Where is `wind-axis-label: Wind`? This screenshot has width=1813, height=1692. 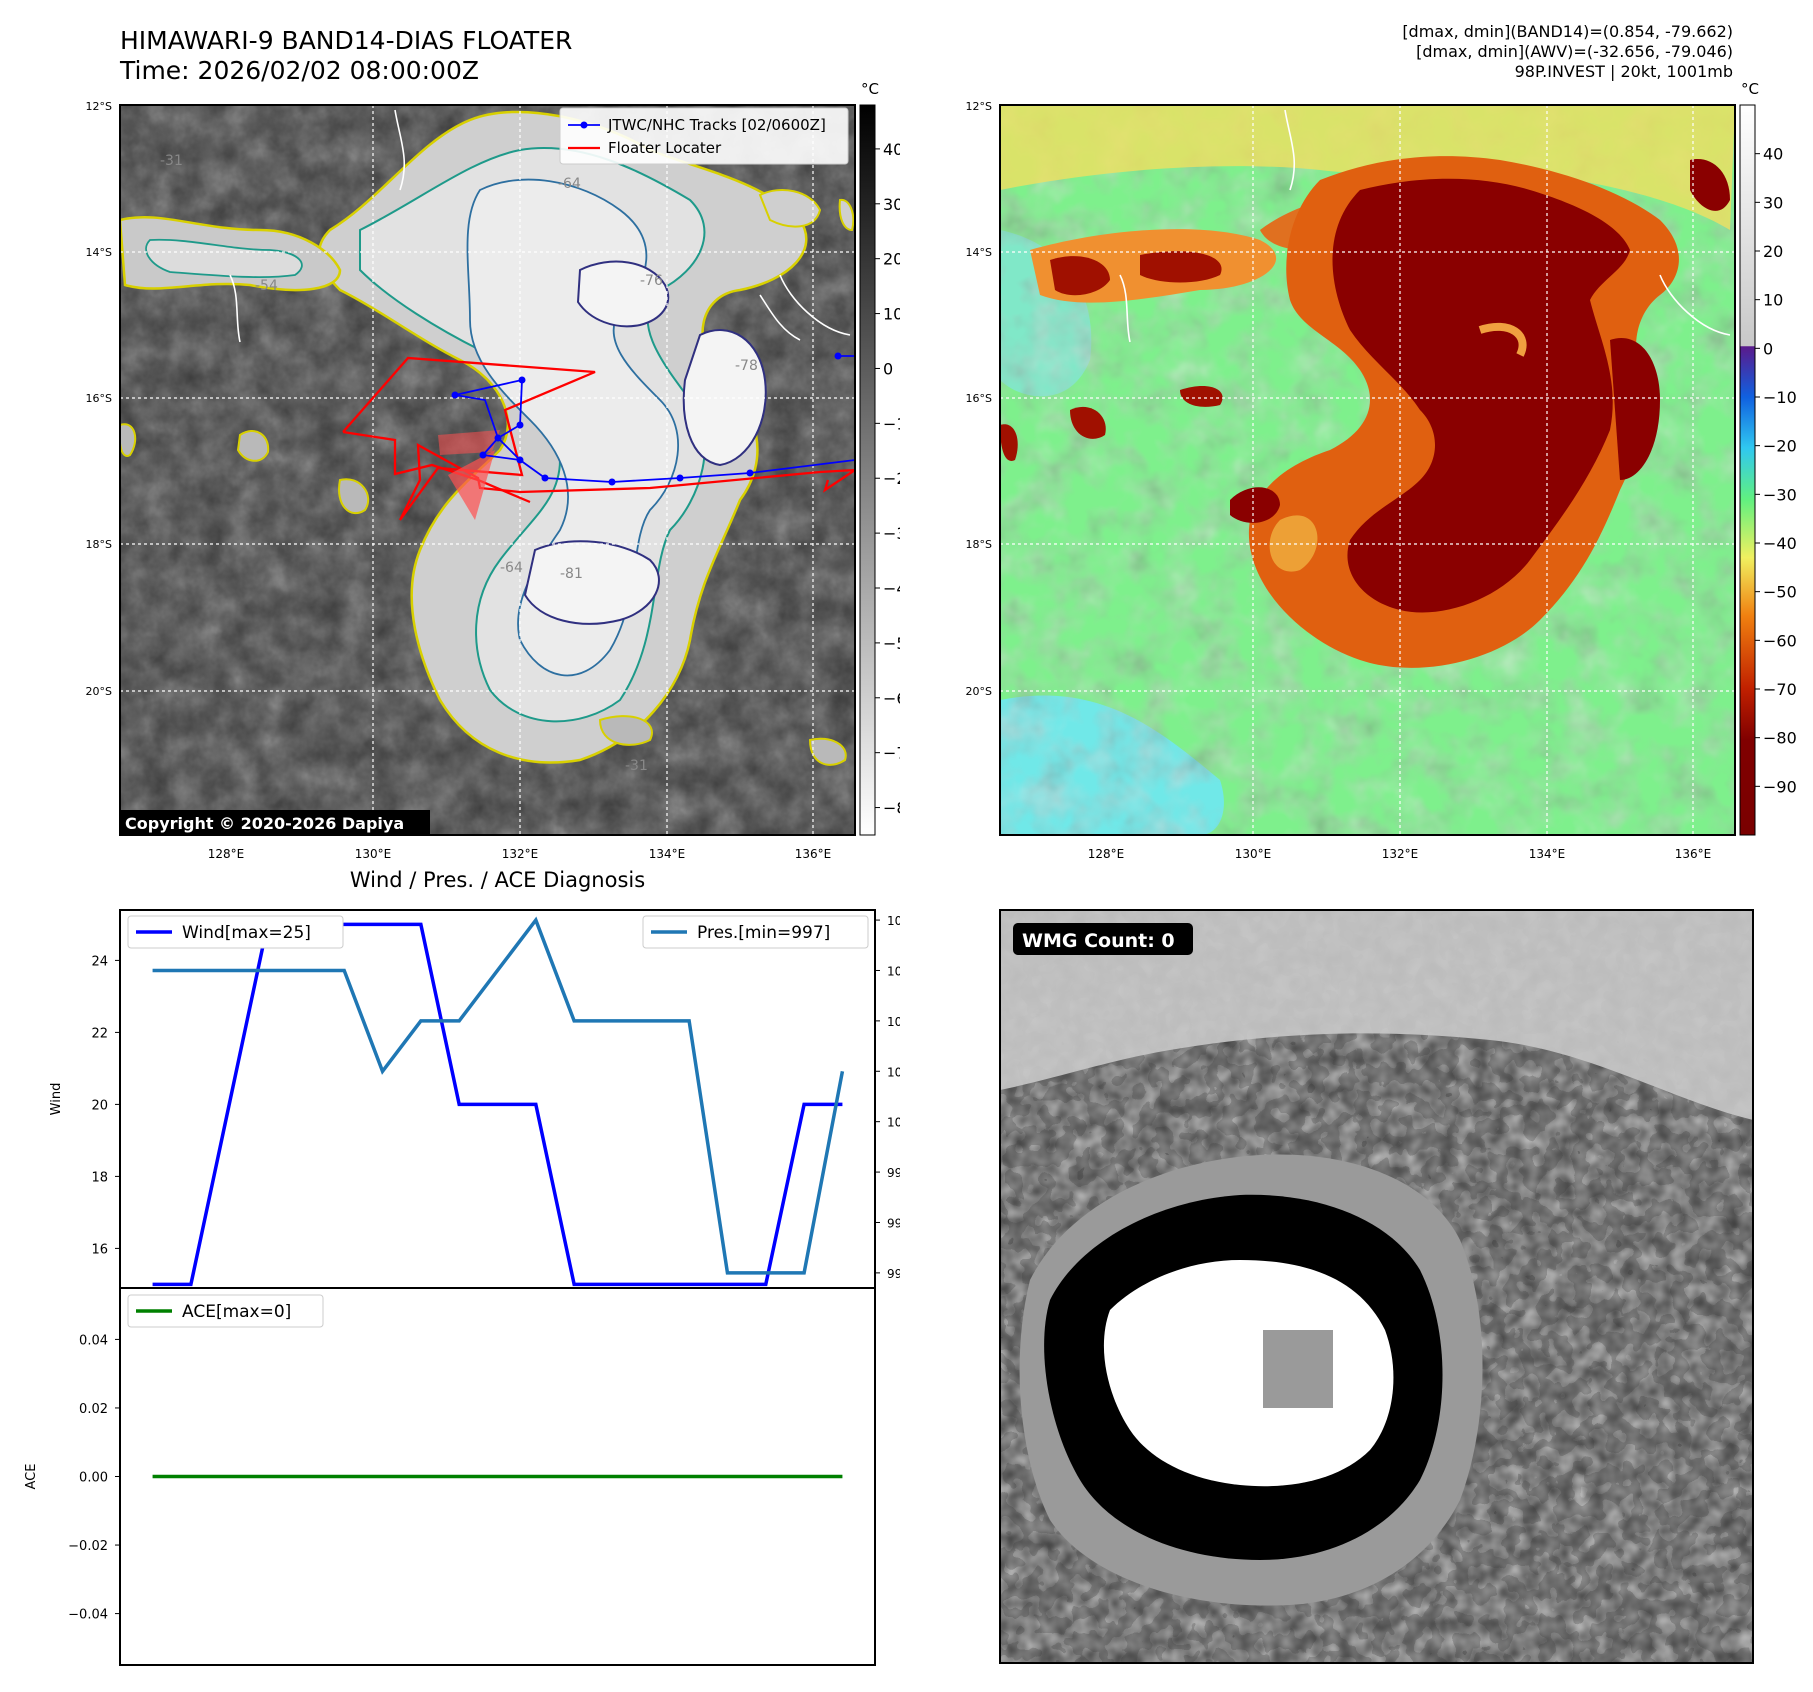 wind-axis-label: Wind is located at coordinates (56, 1099).